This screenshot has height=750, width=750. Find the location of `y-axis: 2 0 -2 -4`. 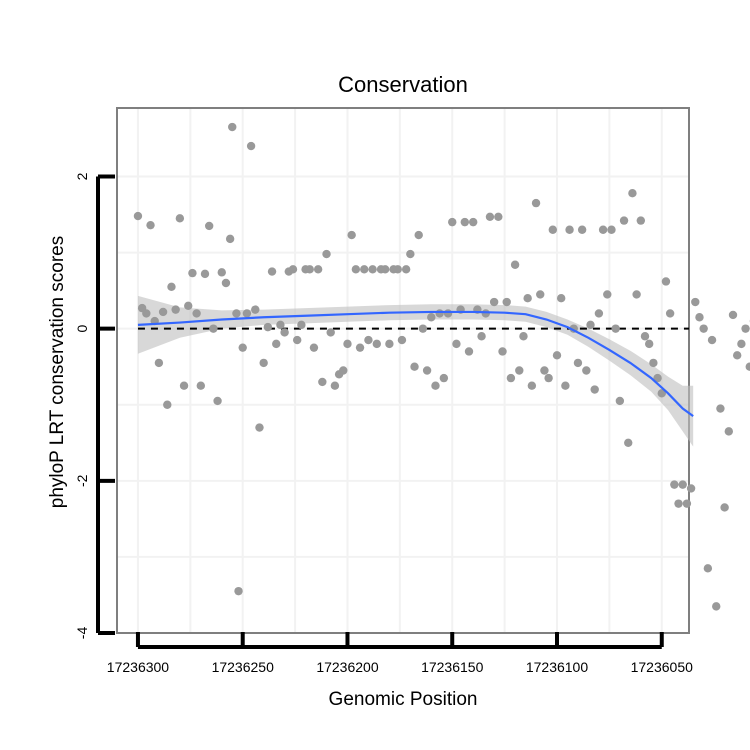

y-axis: 2 0 -2 -4 is located at coordinates (94, 405).